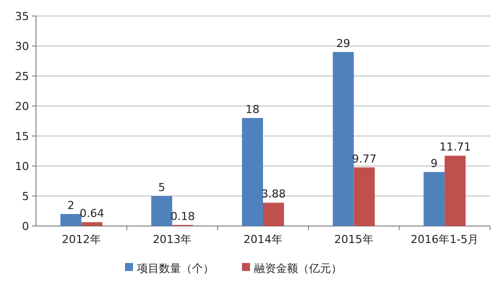 The width and height of the screenshot is (500, 298). I want to click on y-tick-label: 35, so click(22, 16).